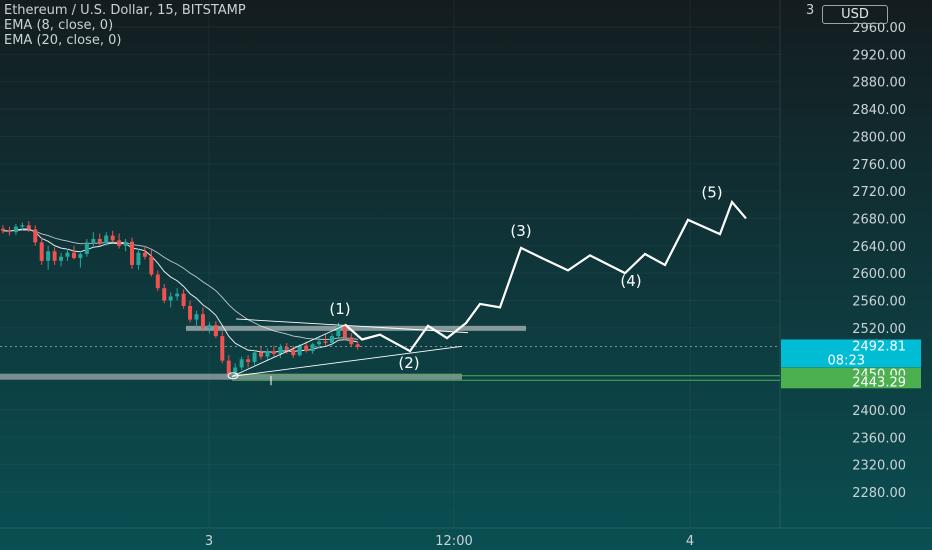  Describe the element at coordinates (879, 302) in the screenshot. I see `price-tick-label: 2560.00` at that location.